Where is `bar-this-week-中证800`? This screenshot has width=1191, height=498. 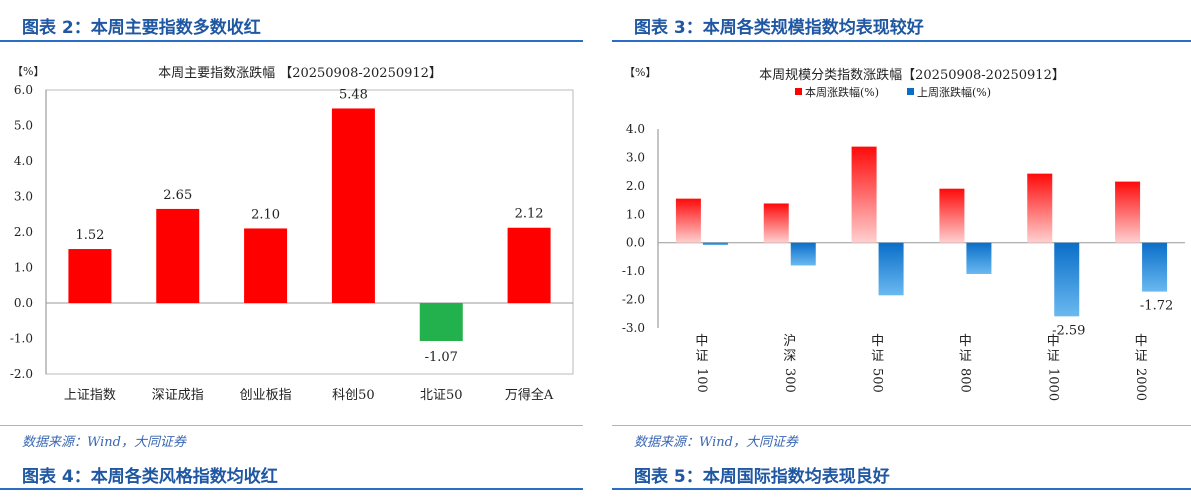 bar-this-week-中证800 is located at coordinates (952, 215).